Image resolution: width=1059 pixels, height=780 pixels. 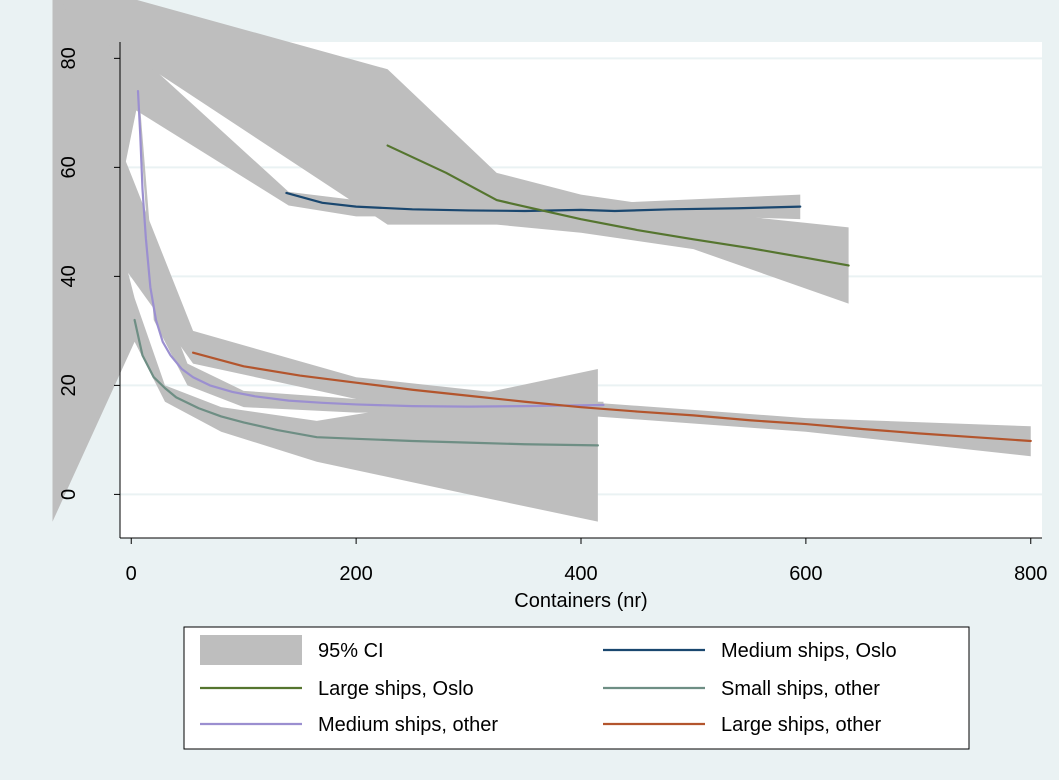 I want to click on legend-item-medium-ships-other: Medium ships, other, so click(x=349, y=725).